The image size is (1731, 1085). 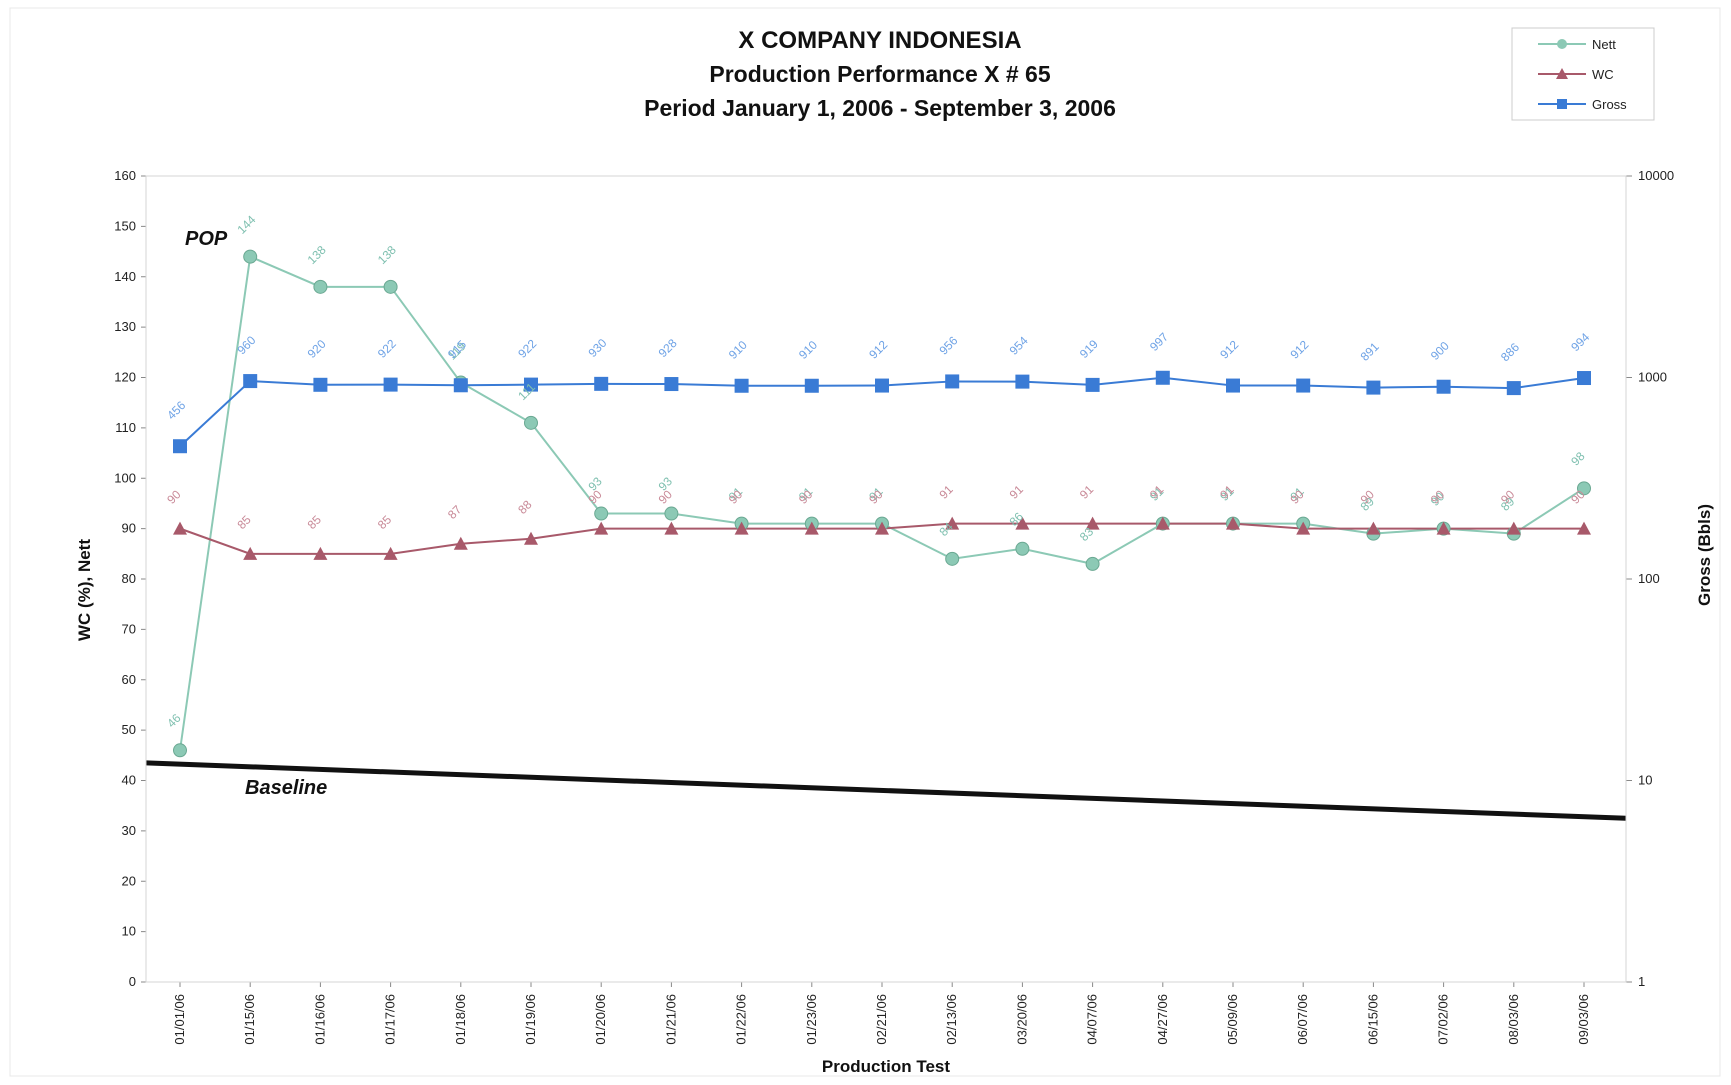 What do you see at coordinates (132, 981) in the screenshot?
I see `left-tick-label: 0` at bounding box center [132, 981].